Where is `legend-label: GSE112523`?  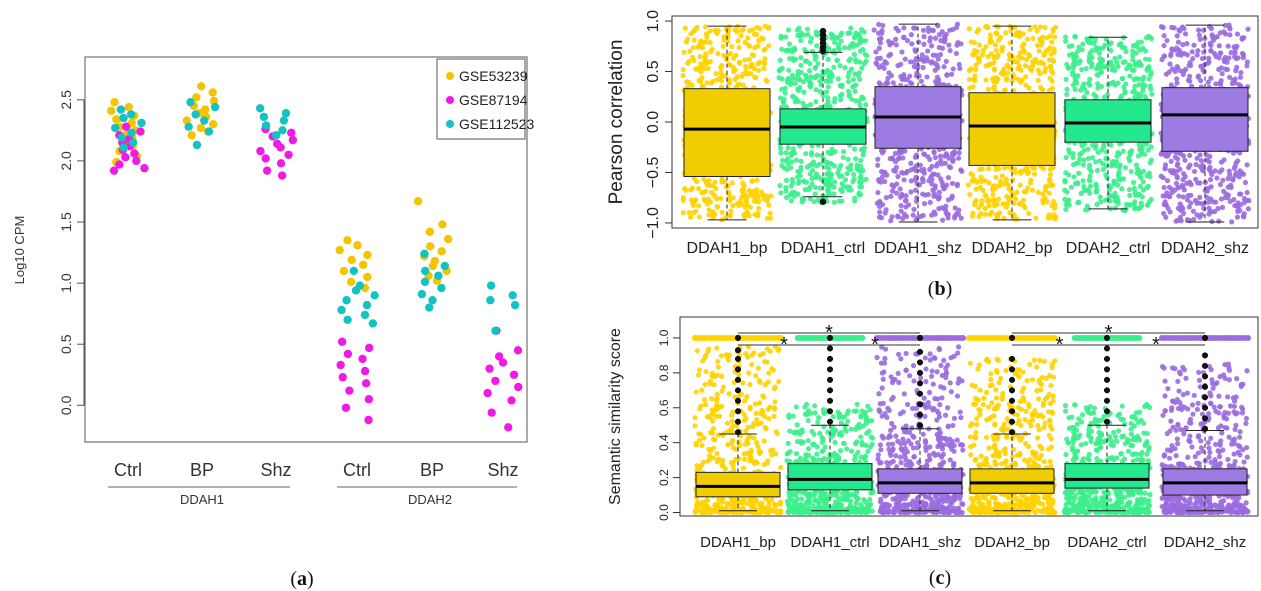 legend-label: GSE112523 is located at coordinates (496, 124).